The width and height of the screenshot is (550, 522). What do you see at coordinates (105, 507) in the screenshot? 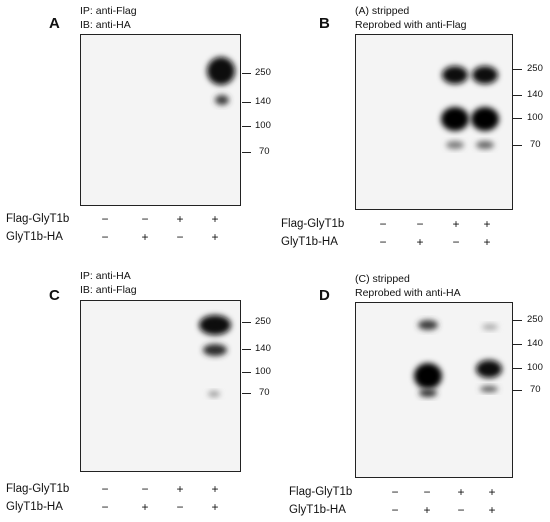
I see `panel-c-ha-lane1: −` at bounding box center [105, 507].